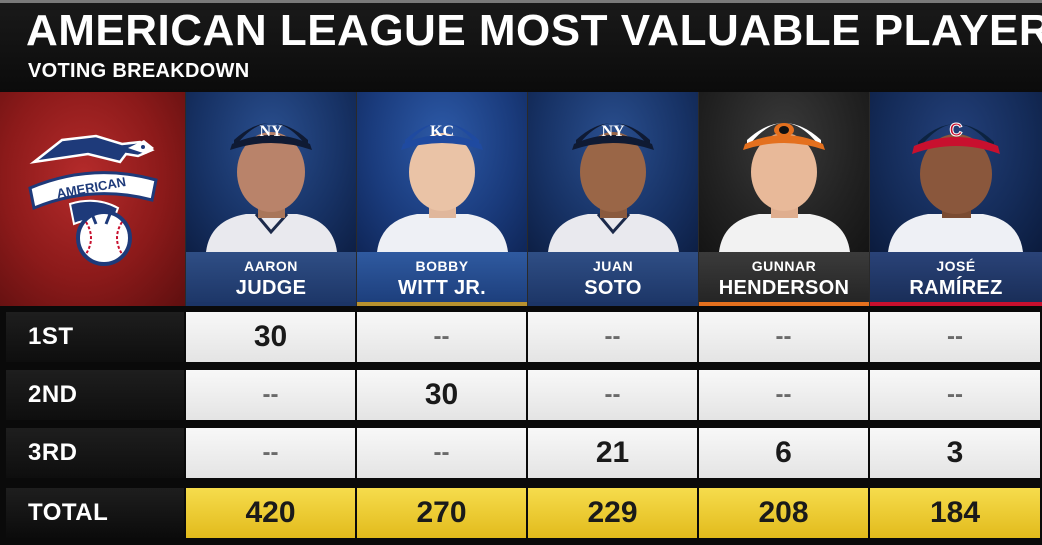 The width and height of the screenshot is (1042, 545). I want to click on american-league-eagle-logo-icon: AMERICAN, so click(93, 200).